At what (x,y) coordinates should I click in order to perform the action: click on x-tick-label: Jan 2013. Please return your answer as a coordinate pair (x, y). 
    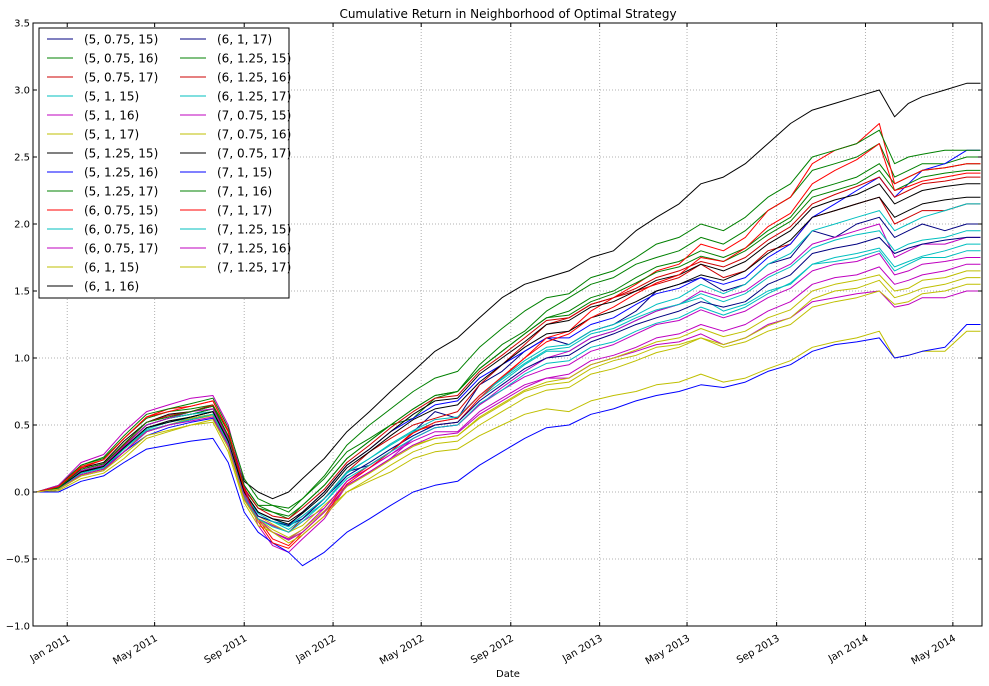
    Looking at the image, I should click on (582, 649).